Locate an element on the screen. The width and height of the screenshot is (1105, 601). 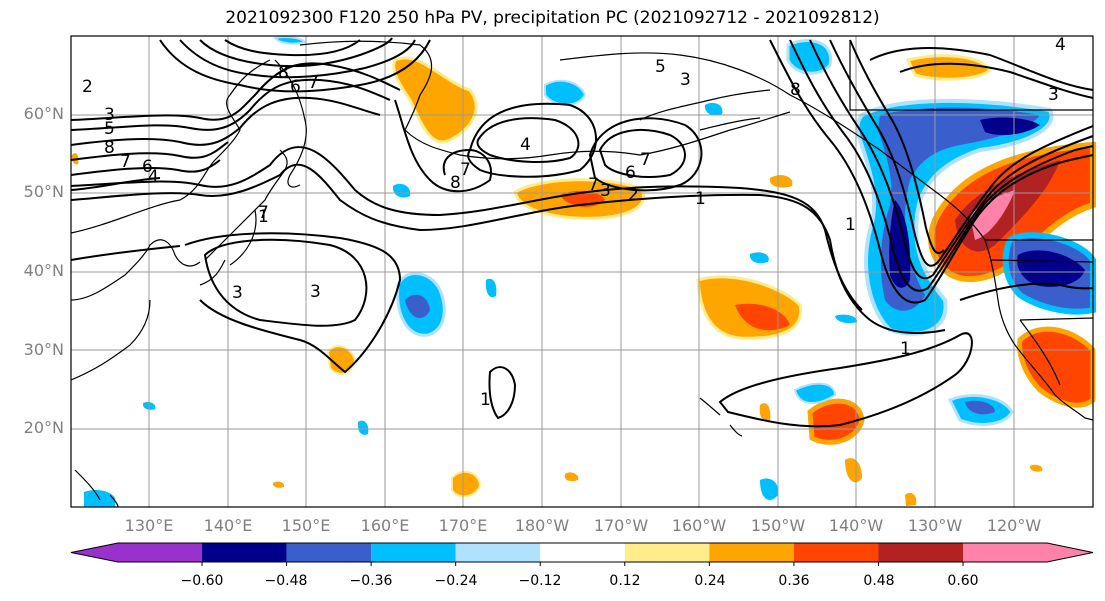
lon-label: 140°W is located at coordinates (856, 525).